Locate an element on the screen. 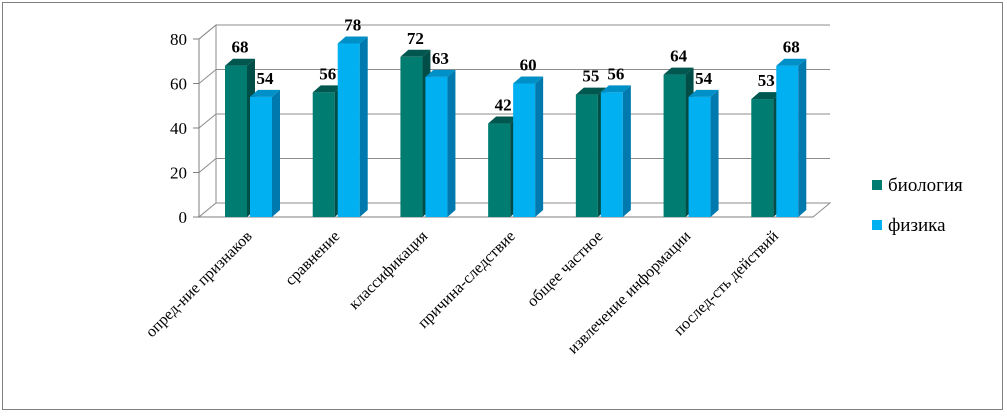  y-tick-label: 0 is located at coordinates (183, 217).